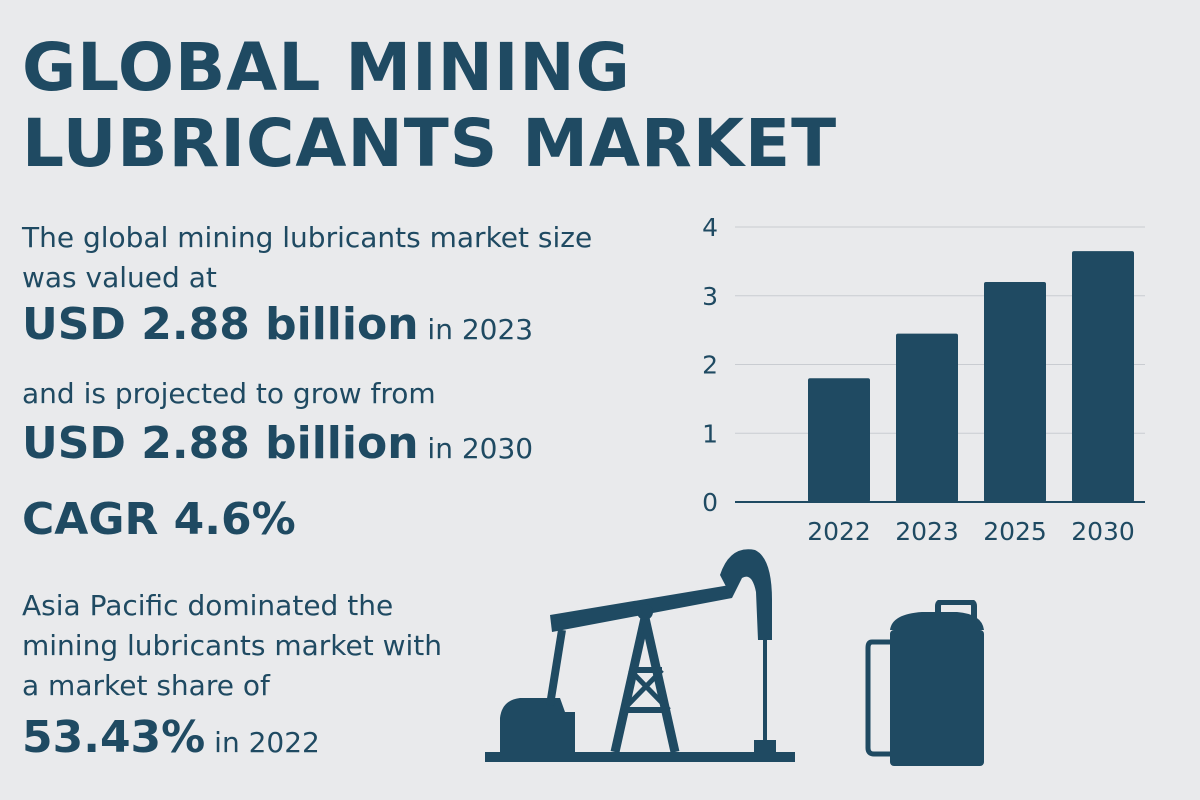 The height and width of the screenshot is (800, 1200). I want to click on market-share-year: in 2022, so click(267, 742).